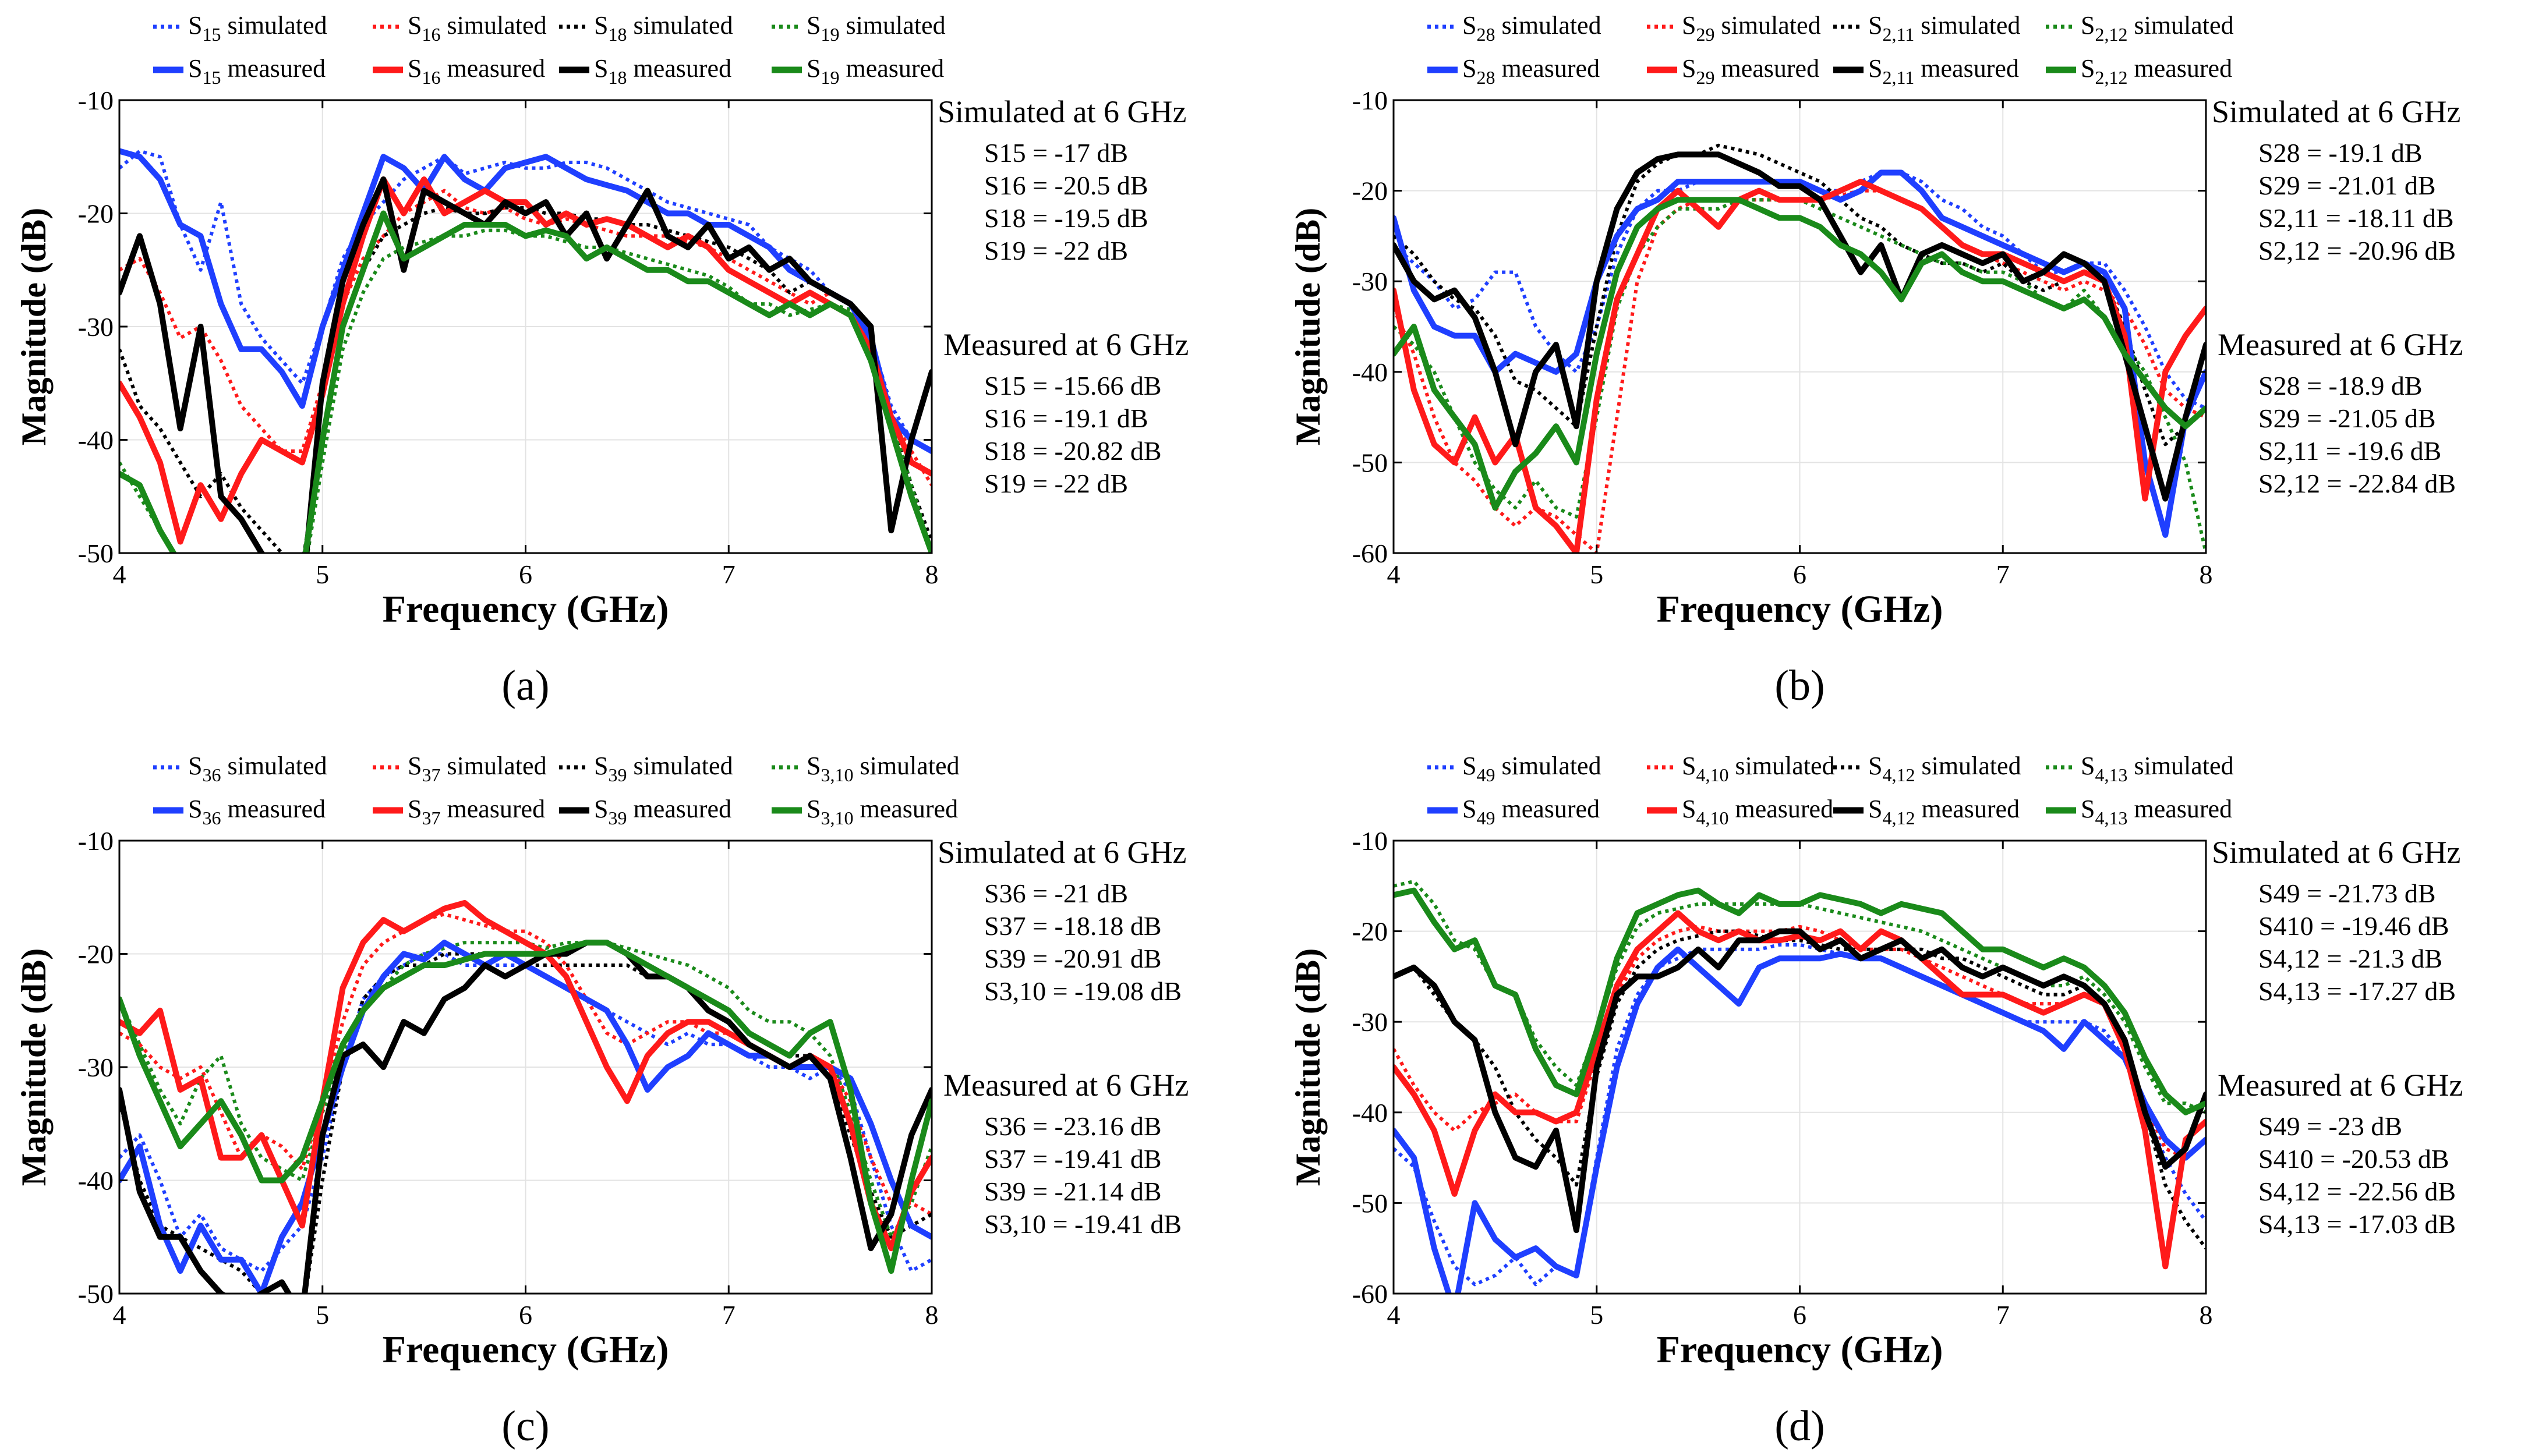 This screenshot has width=2521, height=1456. I want to click on legend-label: S2,11 measured, so click(1943, 71).